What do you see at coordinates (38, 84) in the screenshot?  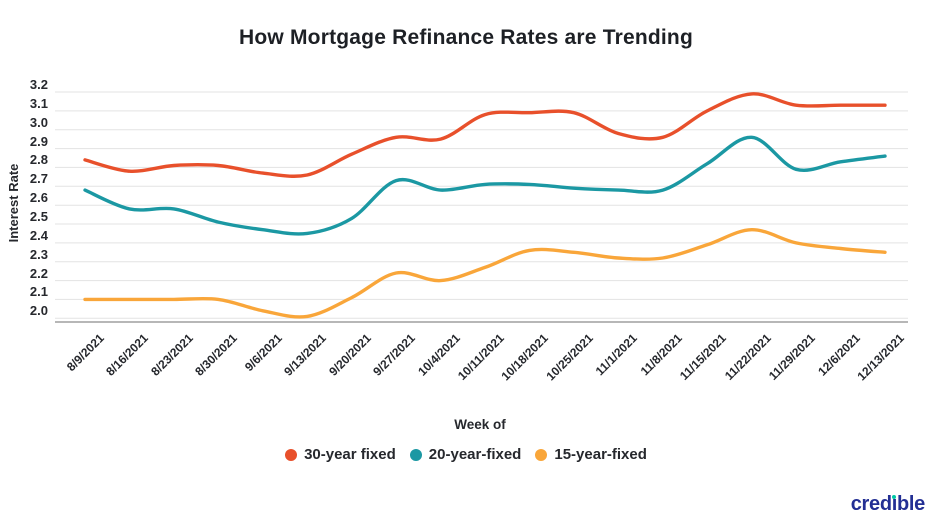 I see `y-tick-label: 3.2` at bounding box center [38, 84].